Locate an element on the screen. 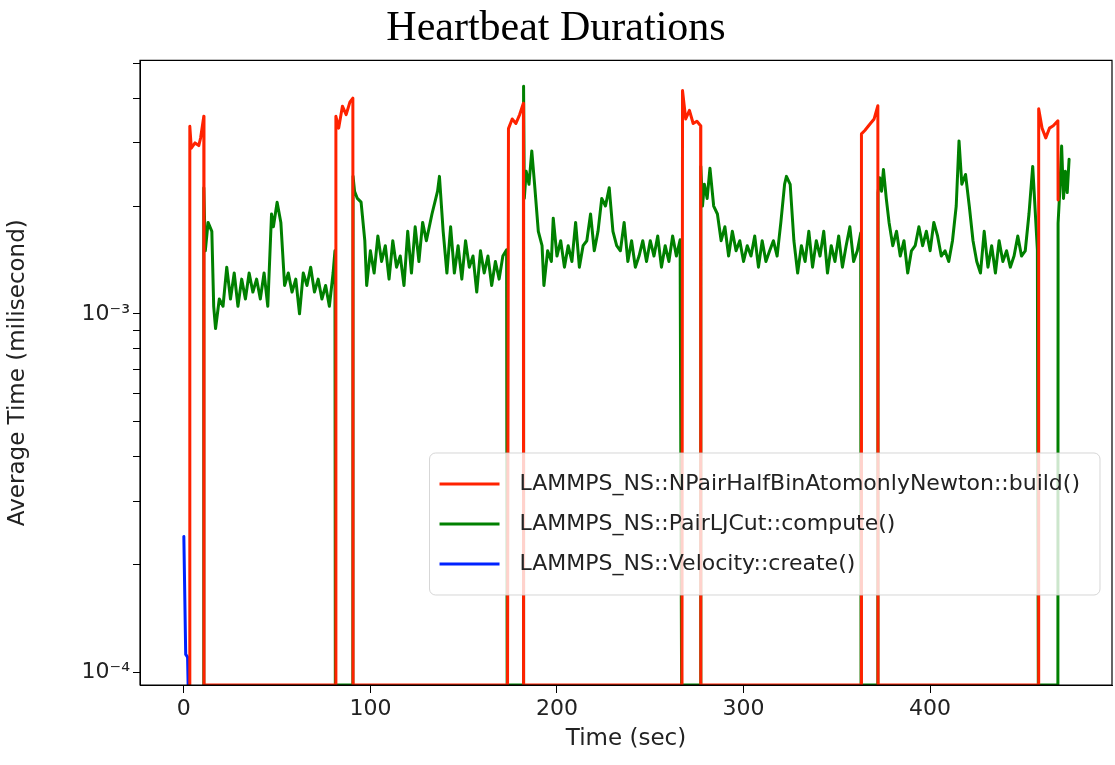 Image resolution: width=1115 pixels, height=765 pixels. x-tick-label: 200 is located at coordinates (556, 707).